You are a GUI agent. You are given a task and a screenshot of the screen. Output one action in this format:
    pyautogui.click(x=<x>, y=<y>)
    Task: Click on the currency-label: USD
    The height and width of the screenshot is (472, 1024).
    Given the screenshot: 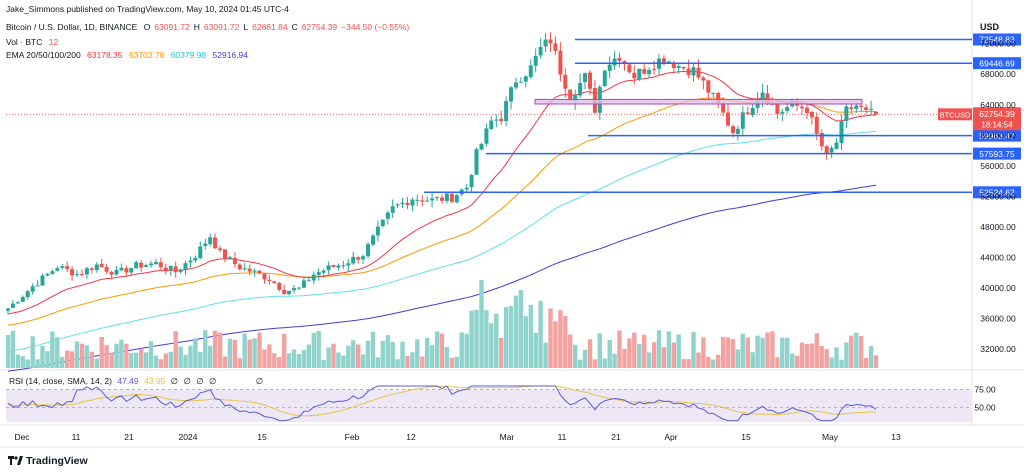 What is the action you would take?
    pyautogui.click(x=990, y=27)
    